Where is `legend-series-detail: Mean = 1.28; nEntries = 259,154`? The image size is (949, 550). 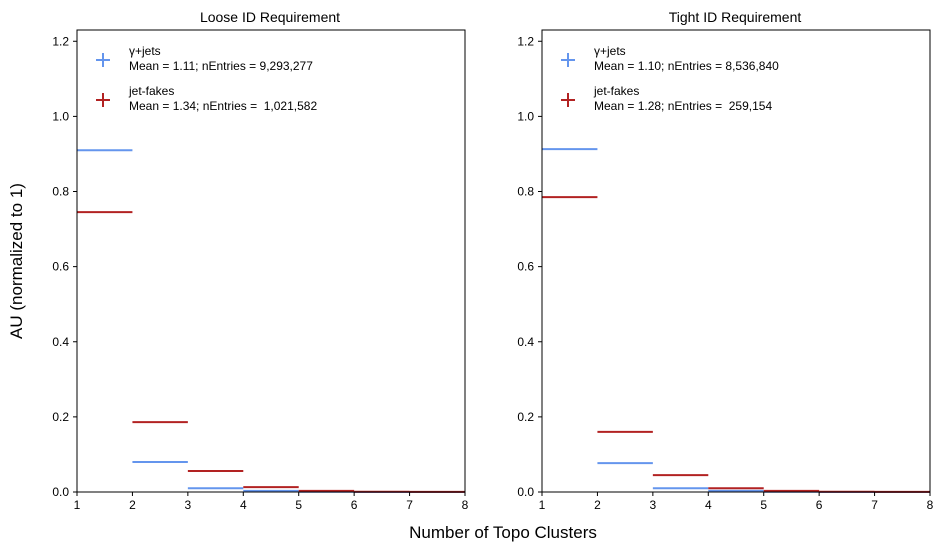
legend-series-detail: Mean = 1.28; nEntries = 259,154 is located at coordinates (683, 106).